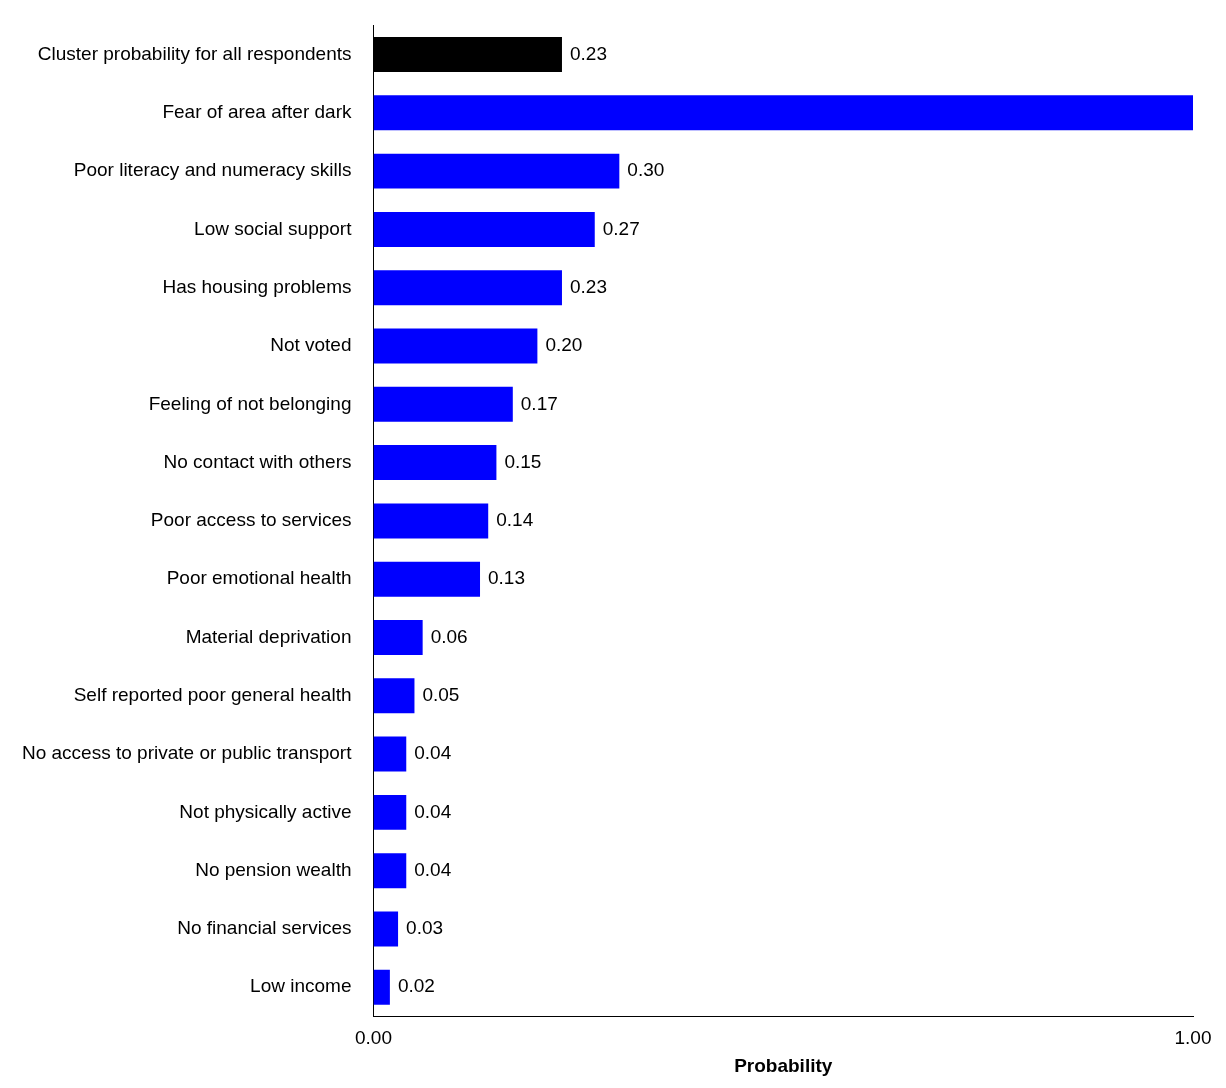 Image resolution: width=1226 pixels, height=1088 pixels. I want to click on y-tick-label: No pension wealth, so click(273, 869).